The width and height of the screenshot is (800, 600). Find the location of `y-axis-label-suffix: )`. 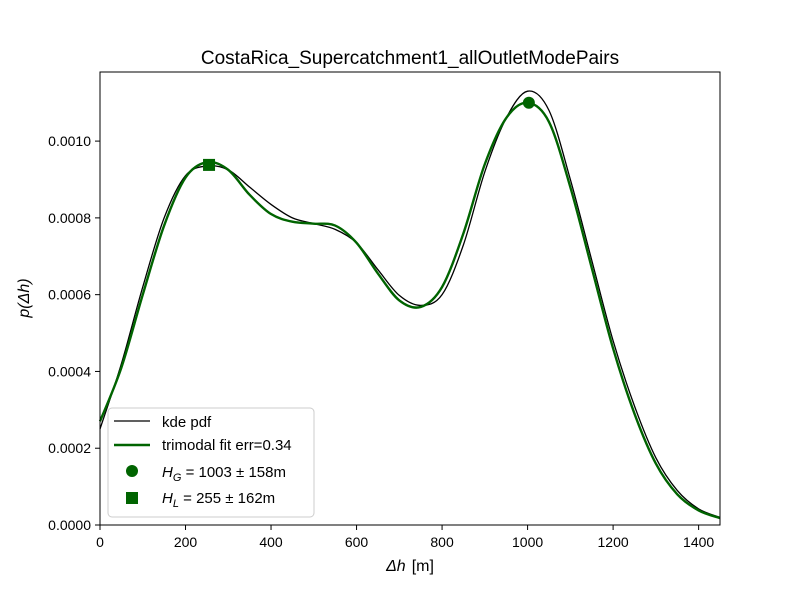

y-axis-label-suffix: ) is located at coordinates (24, 281).